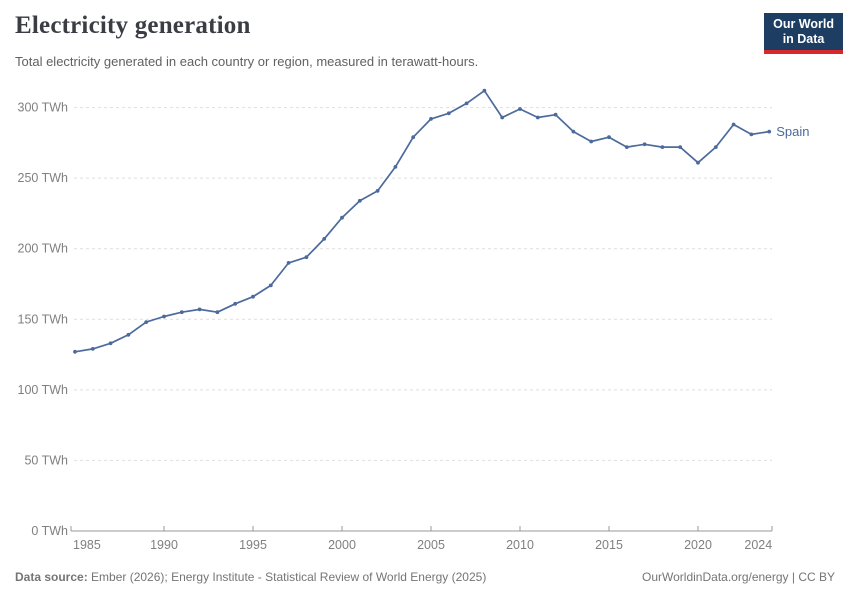  What do you see at coordinates (738, 577) in the screenshot?
I see `owid-url-link: OurWorldinData.org/energy | CC BY` at bounding box center [738, 577].